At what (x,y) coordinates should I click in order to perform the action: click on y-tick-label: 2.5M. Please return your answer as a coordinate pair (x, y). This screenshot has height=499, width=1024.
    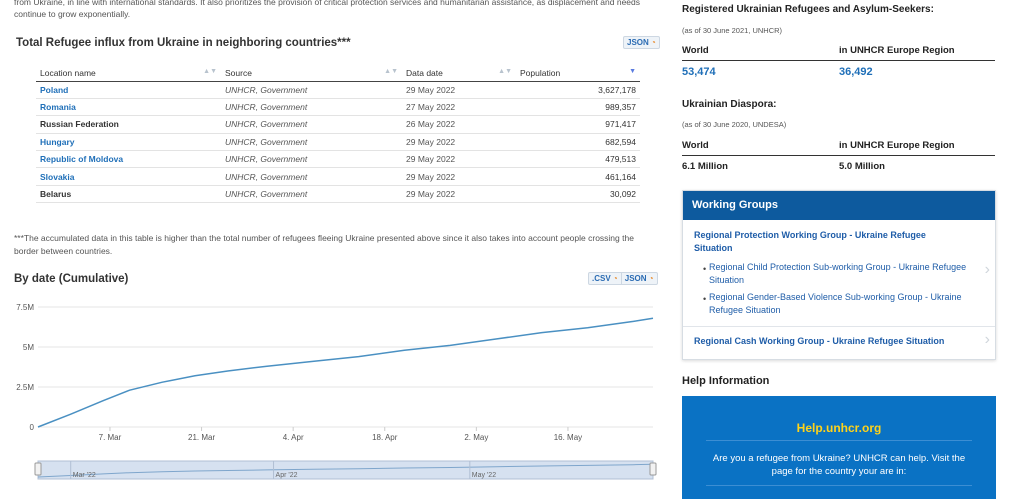
    Looking at the image, I should click on (25, 387).